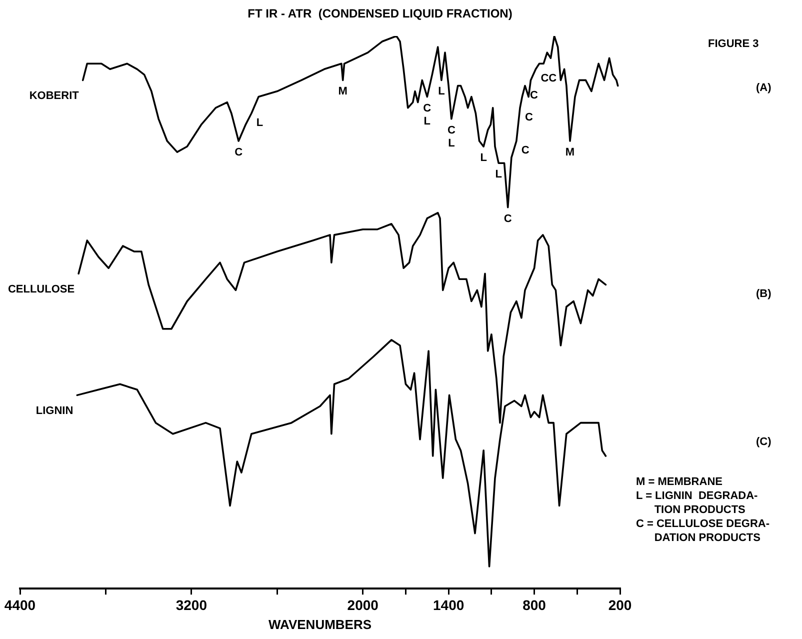 This screenshot has width=802, height=639. What do you see at coordinates (192, 604) in the screenshot?
I see `x-tick-label: 3200` at bounding box center [192, 604].